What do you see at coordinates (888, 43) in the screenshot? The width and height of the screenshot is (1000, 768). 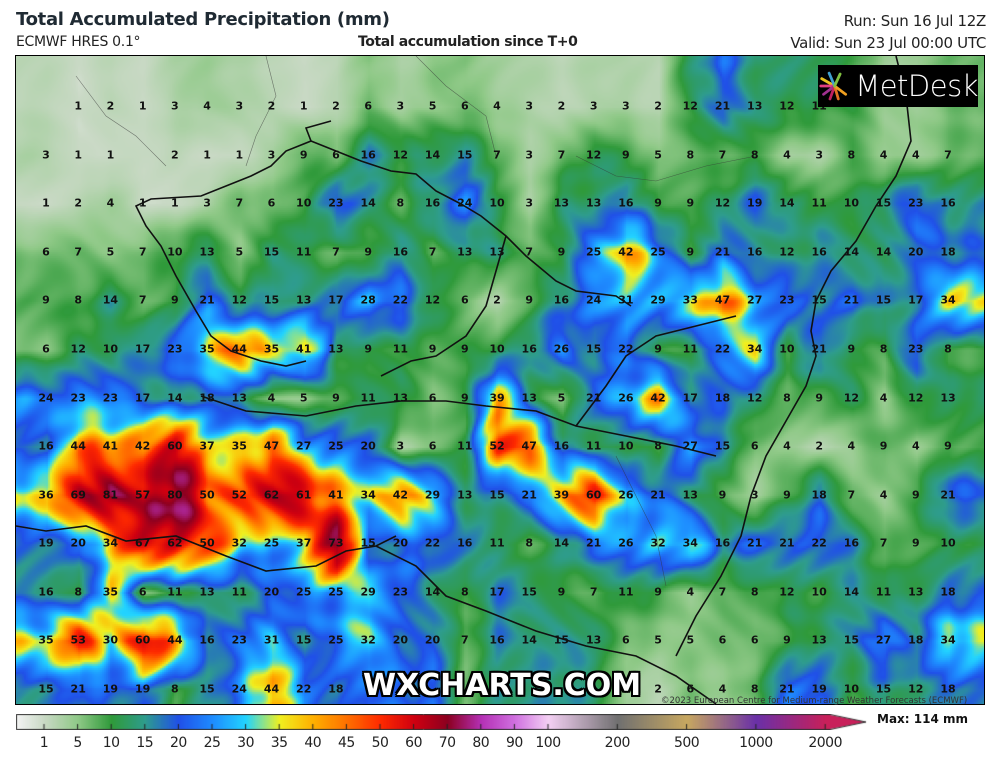 I see `valid-time: Valid: Sun 23 Jul 00:00 UTC` at bounding box center [888, 43].